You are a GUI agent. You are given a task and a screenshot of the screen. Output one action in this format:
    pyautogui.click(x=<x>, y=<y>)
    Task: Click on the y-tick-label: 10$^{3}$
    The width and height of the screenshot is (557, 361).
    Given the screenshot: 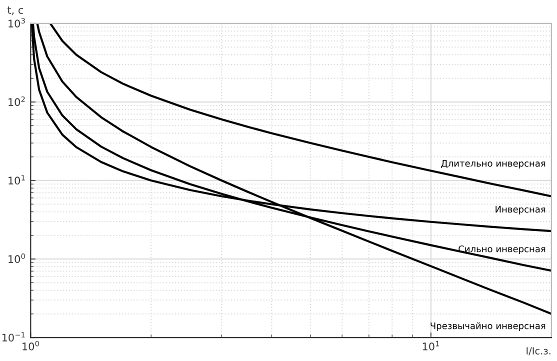 What is the action you would take?
    pyautogui.click(x=16, y=23)
    